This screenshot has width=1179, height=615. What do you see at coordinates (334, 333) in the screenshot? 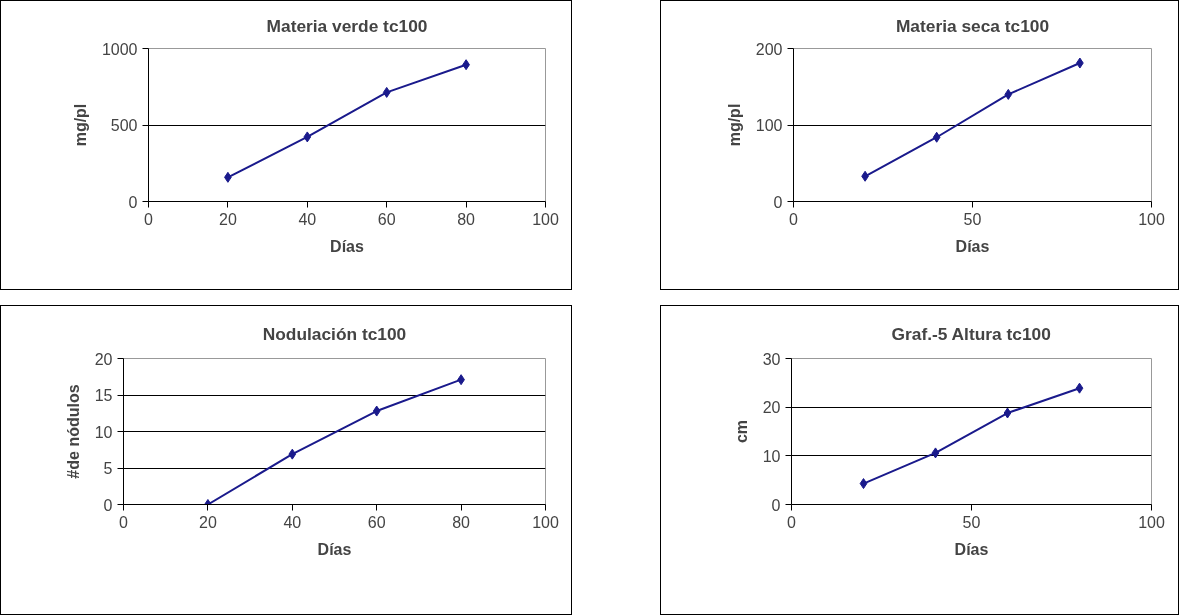
I see `chart-title: Nodulación tc100` at bounding box center [334, 333].